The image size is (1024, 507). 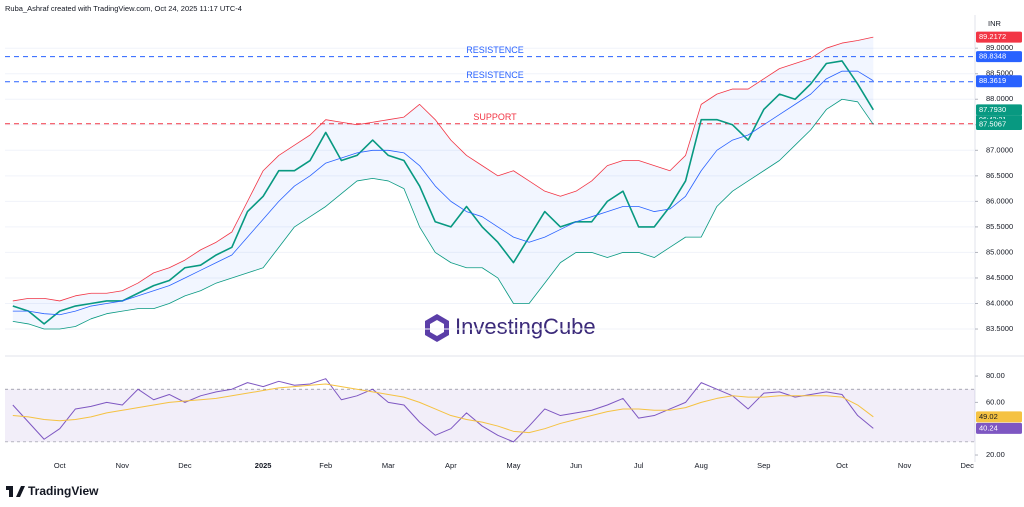 I want to click on value-tag-label: 88.8348, so click(x=992, y=56).